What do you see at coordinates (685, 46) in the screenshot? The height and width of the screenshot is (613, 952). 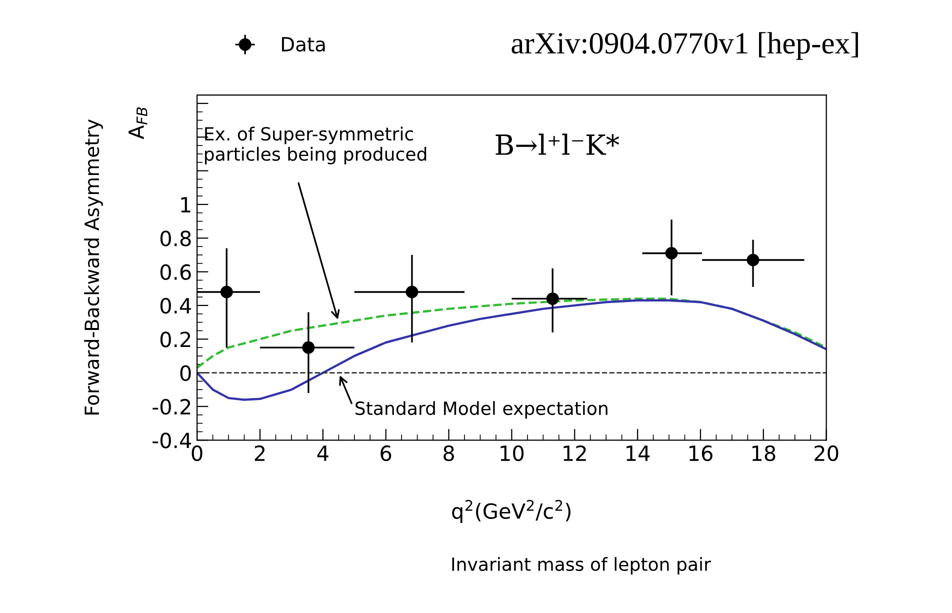 I see `text: arXiv:0904.0770v1 [hep-ex]` at bounding box center [685, 46].